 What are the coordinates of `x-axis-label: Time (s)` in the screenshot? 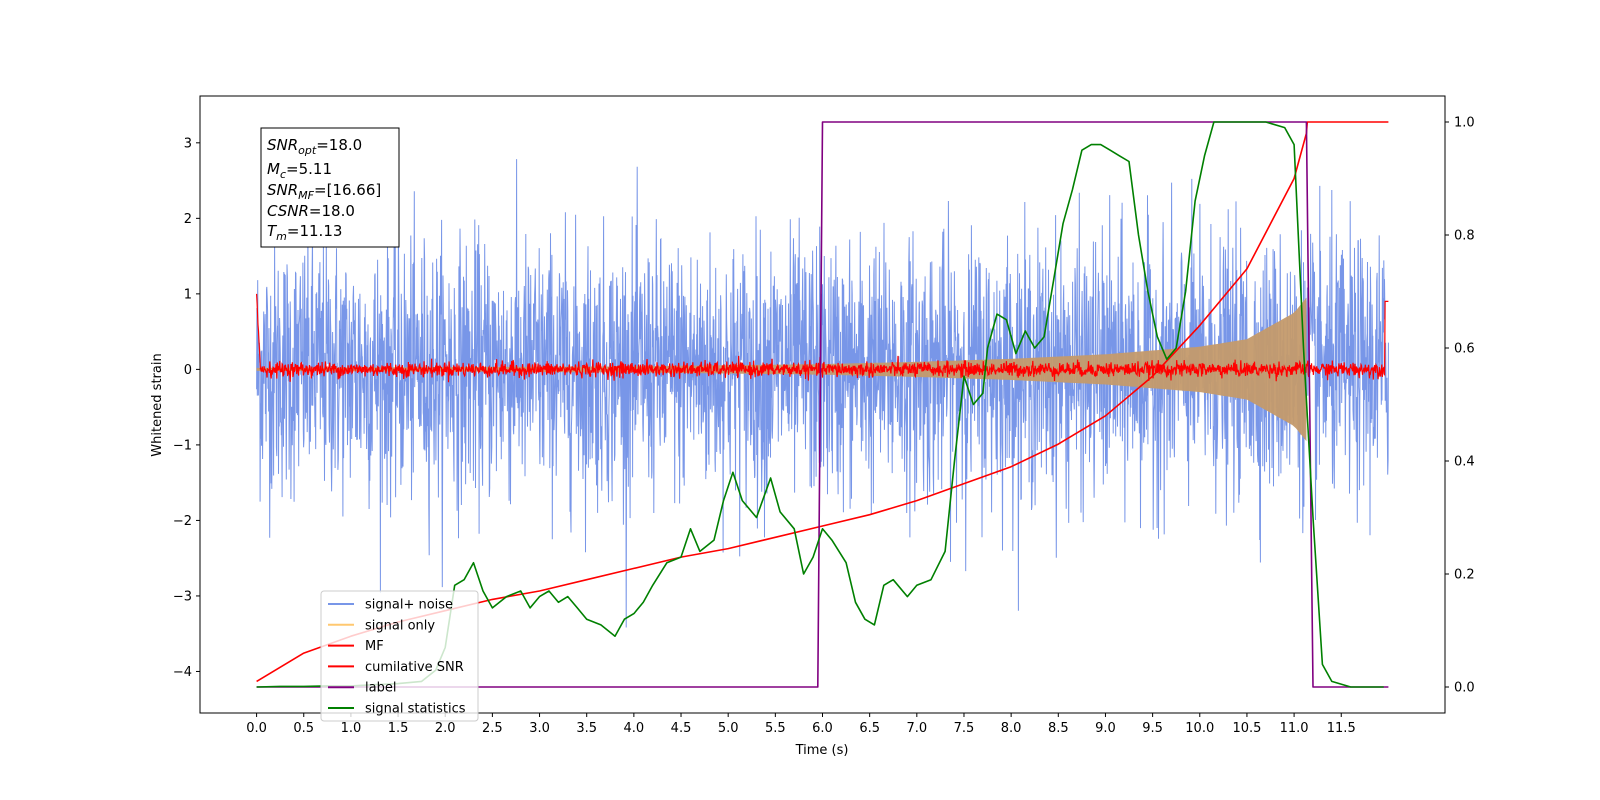 It's located at (822, 750).